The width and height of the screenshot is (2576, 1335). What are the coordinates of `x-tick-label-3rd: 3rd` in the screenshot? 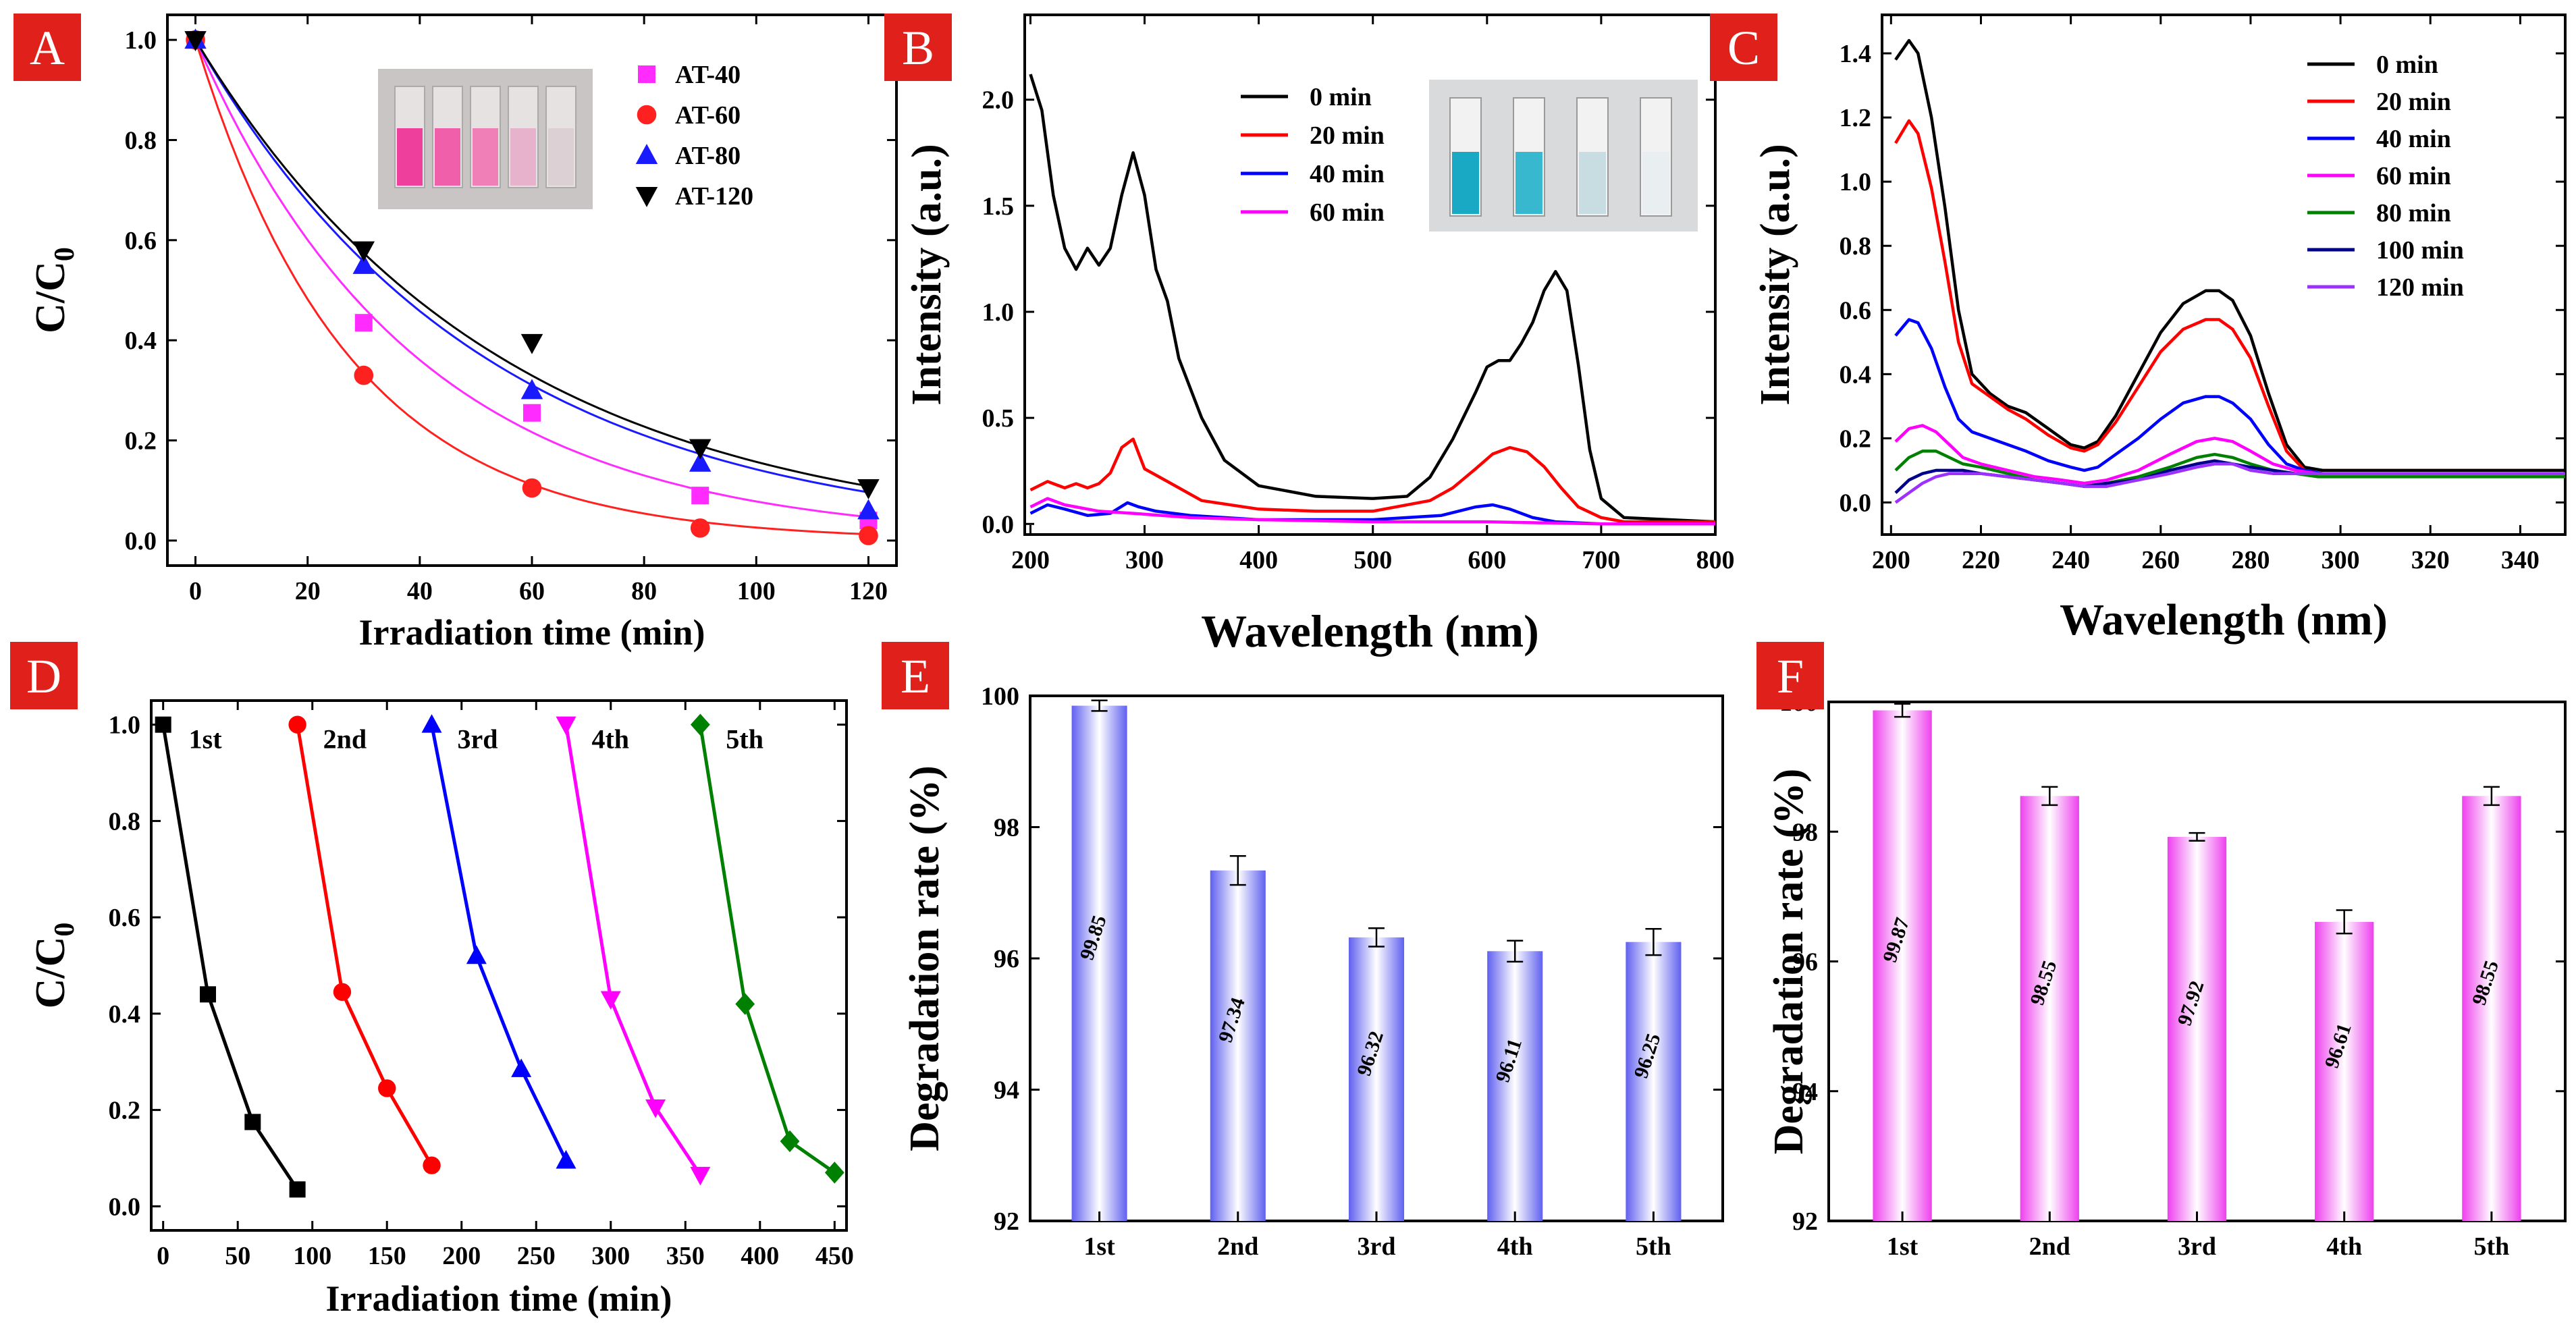 It's located at (2197, 1246).